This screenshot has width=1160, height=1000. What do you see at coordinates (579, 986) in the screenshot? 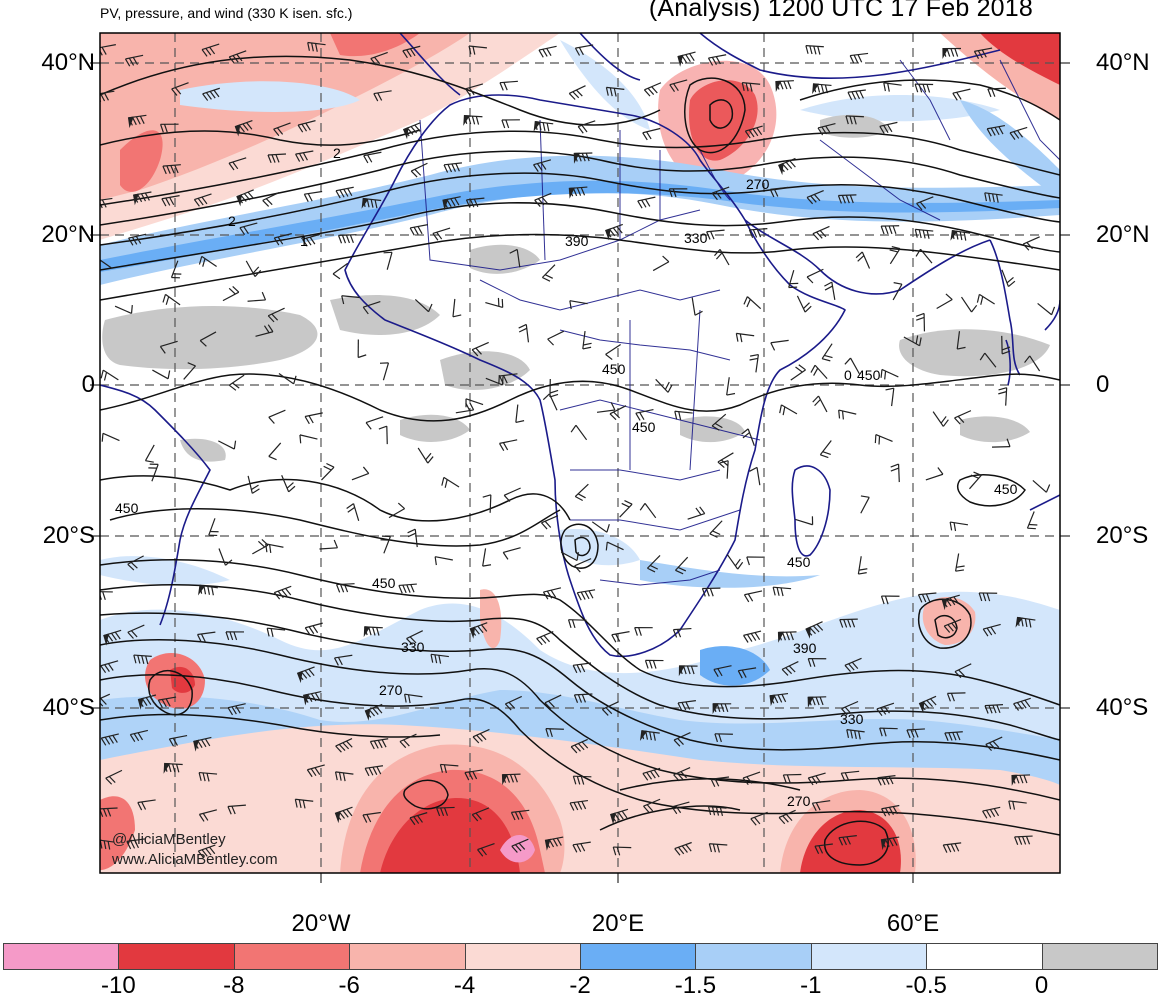
I see `colorbar-label: -2` at bounding box center [579, 986].